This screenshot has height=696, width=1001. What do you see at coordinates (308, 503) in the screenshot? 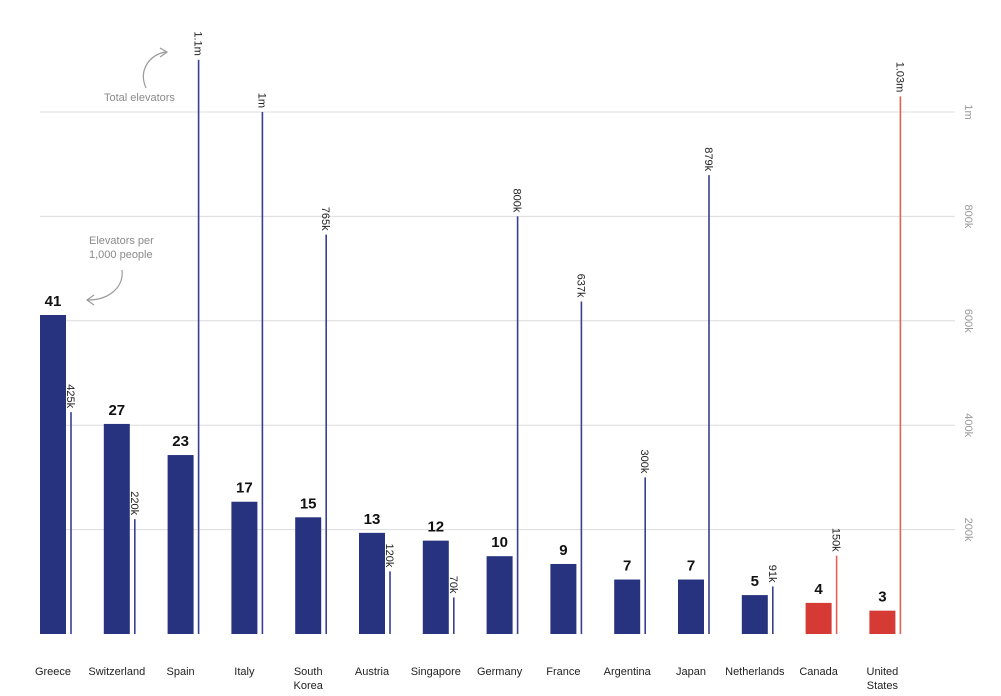
I see `bar-value-label: 15` at bounding box center [308, 503].